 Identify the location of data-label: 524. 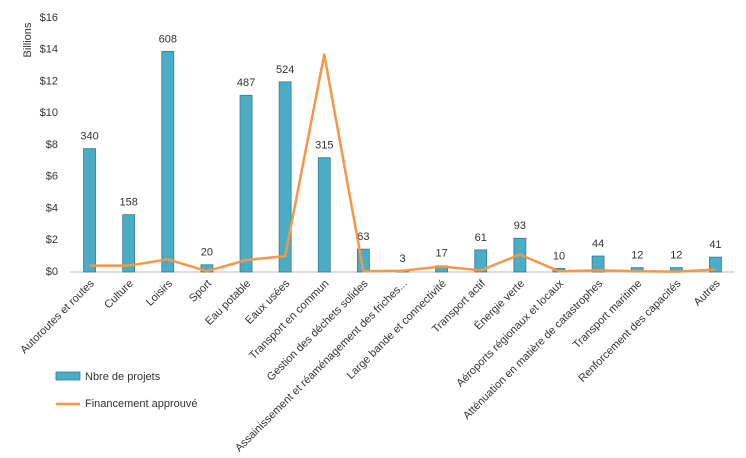
(285, 70).